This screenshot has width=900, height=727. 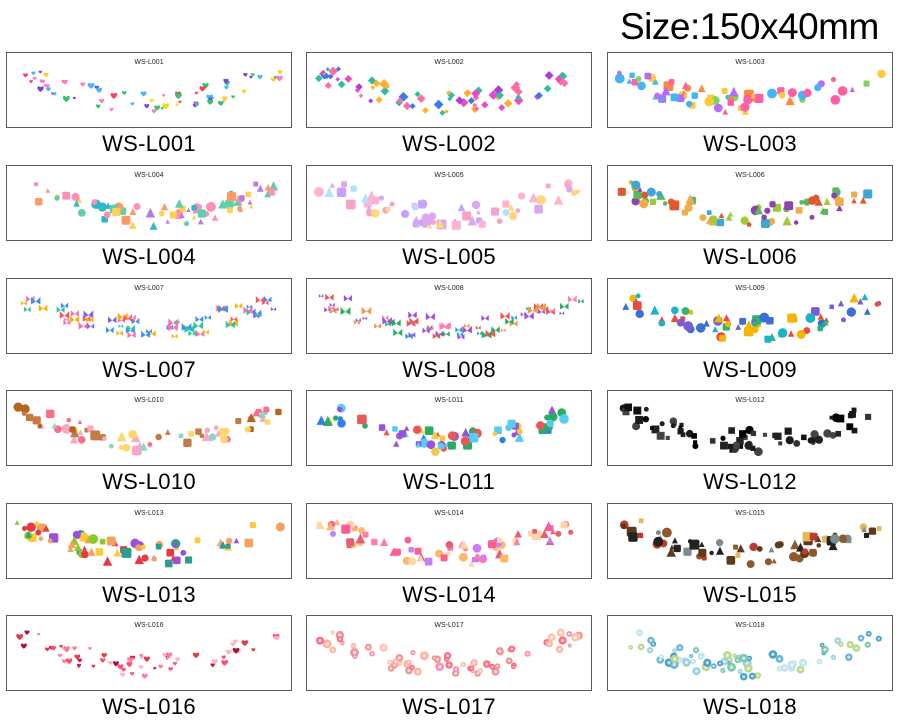 I want to click on sticker-sheet-card: WS-L003 WS-L003, so click(x=753, y=108).